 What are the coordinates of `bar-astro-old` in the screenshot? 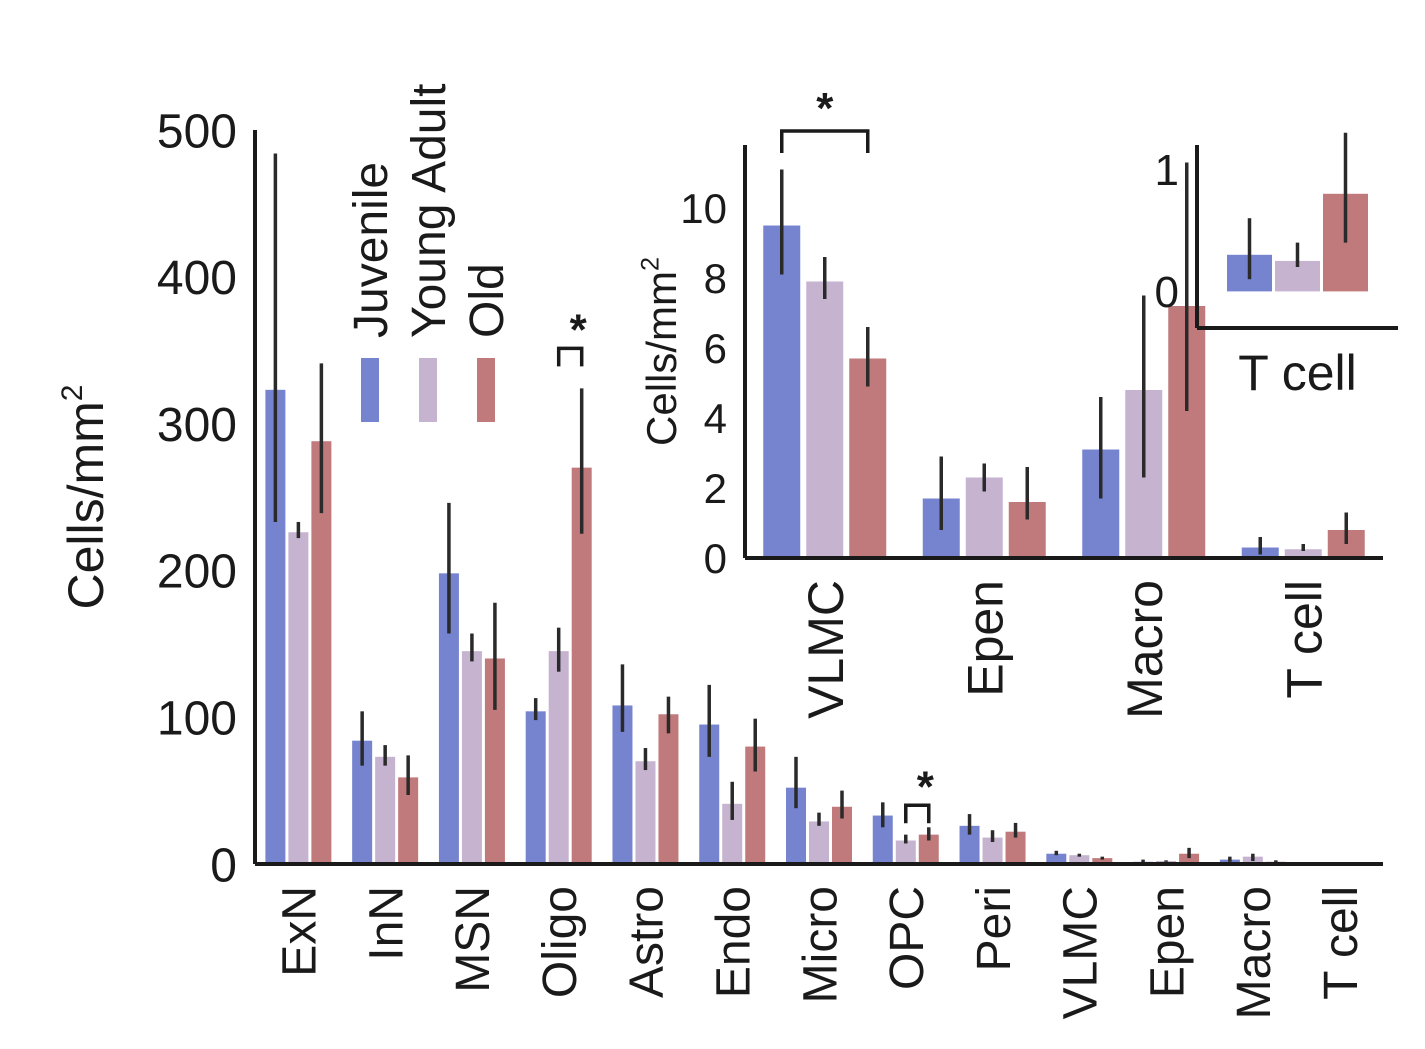 It's located at (668, 789).